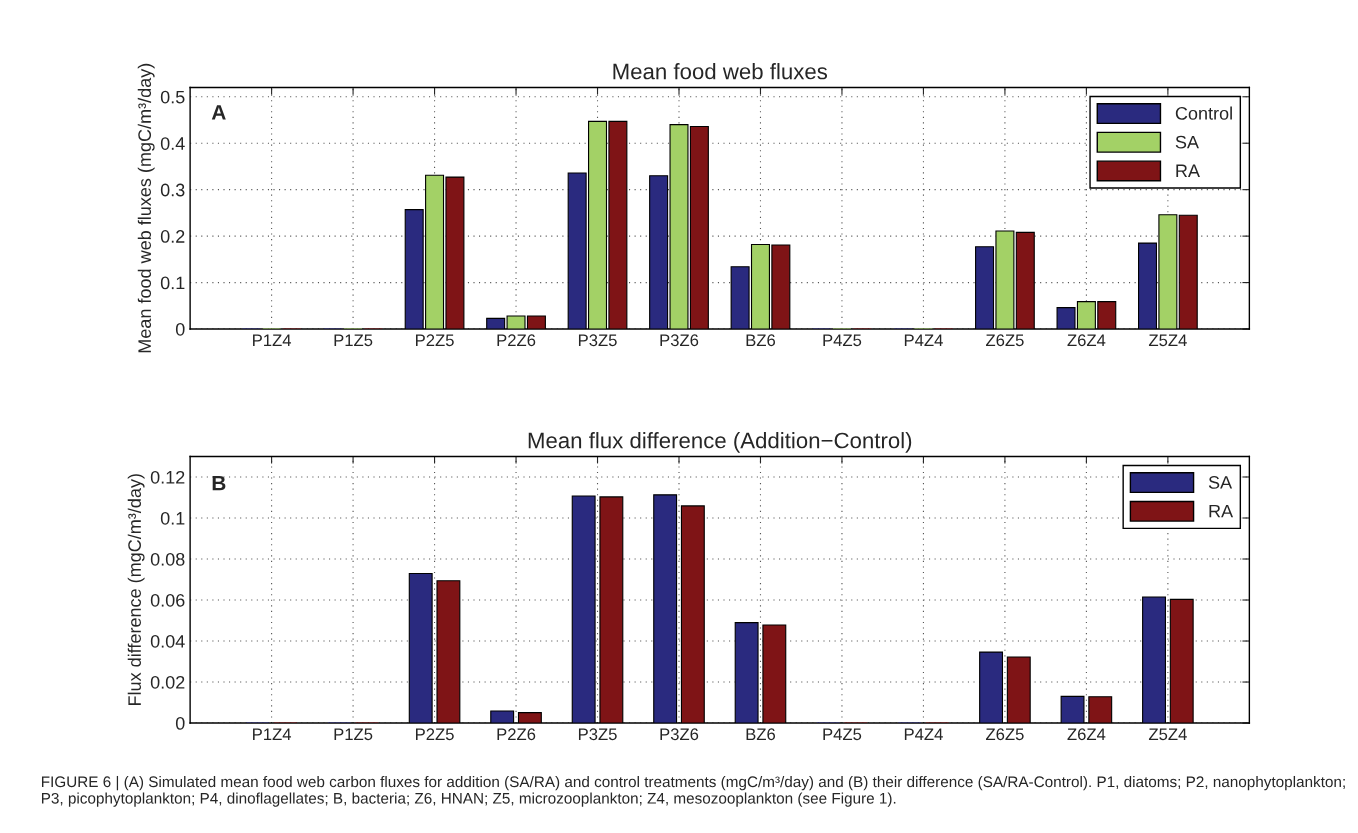  I want to click on y-axis-title: Mean food web fluxes (mgC/m³/day), so click(146, 208).